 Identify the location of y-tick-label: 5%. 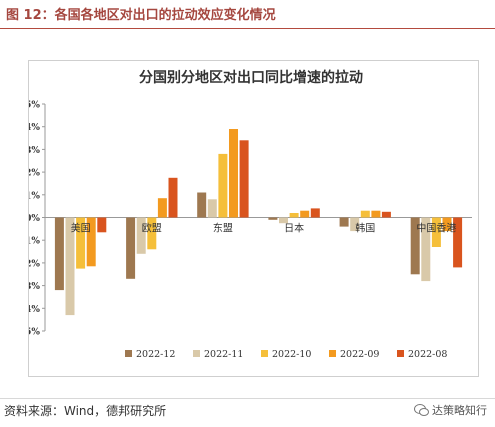
(34, 106).